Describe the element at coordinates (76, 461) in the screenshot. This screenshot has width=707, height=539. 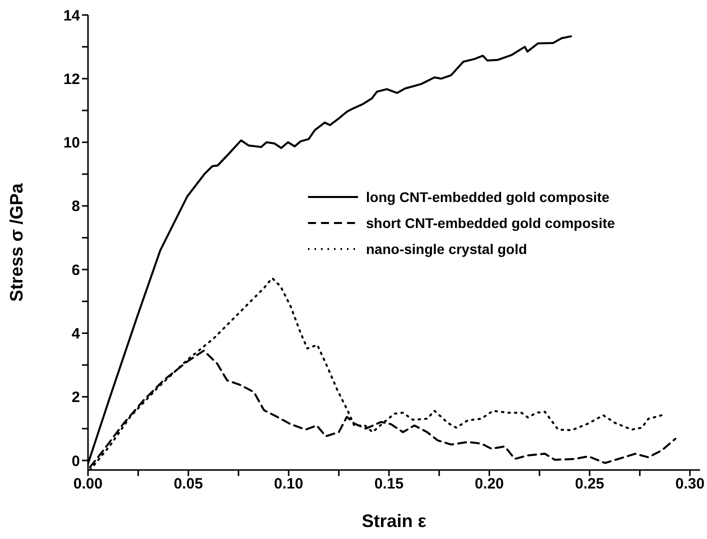
I see `y-tick-label: 0` at that location.